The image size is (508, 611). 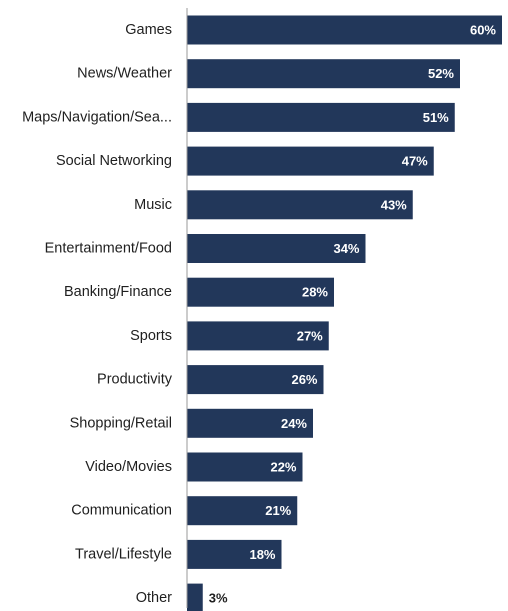 I want to click on category-label-banking-finance: Banking/Finance, so click(x=118, y=292).